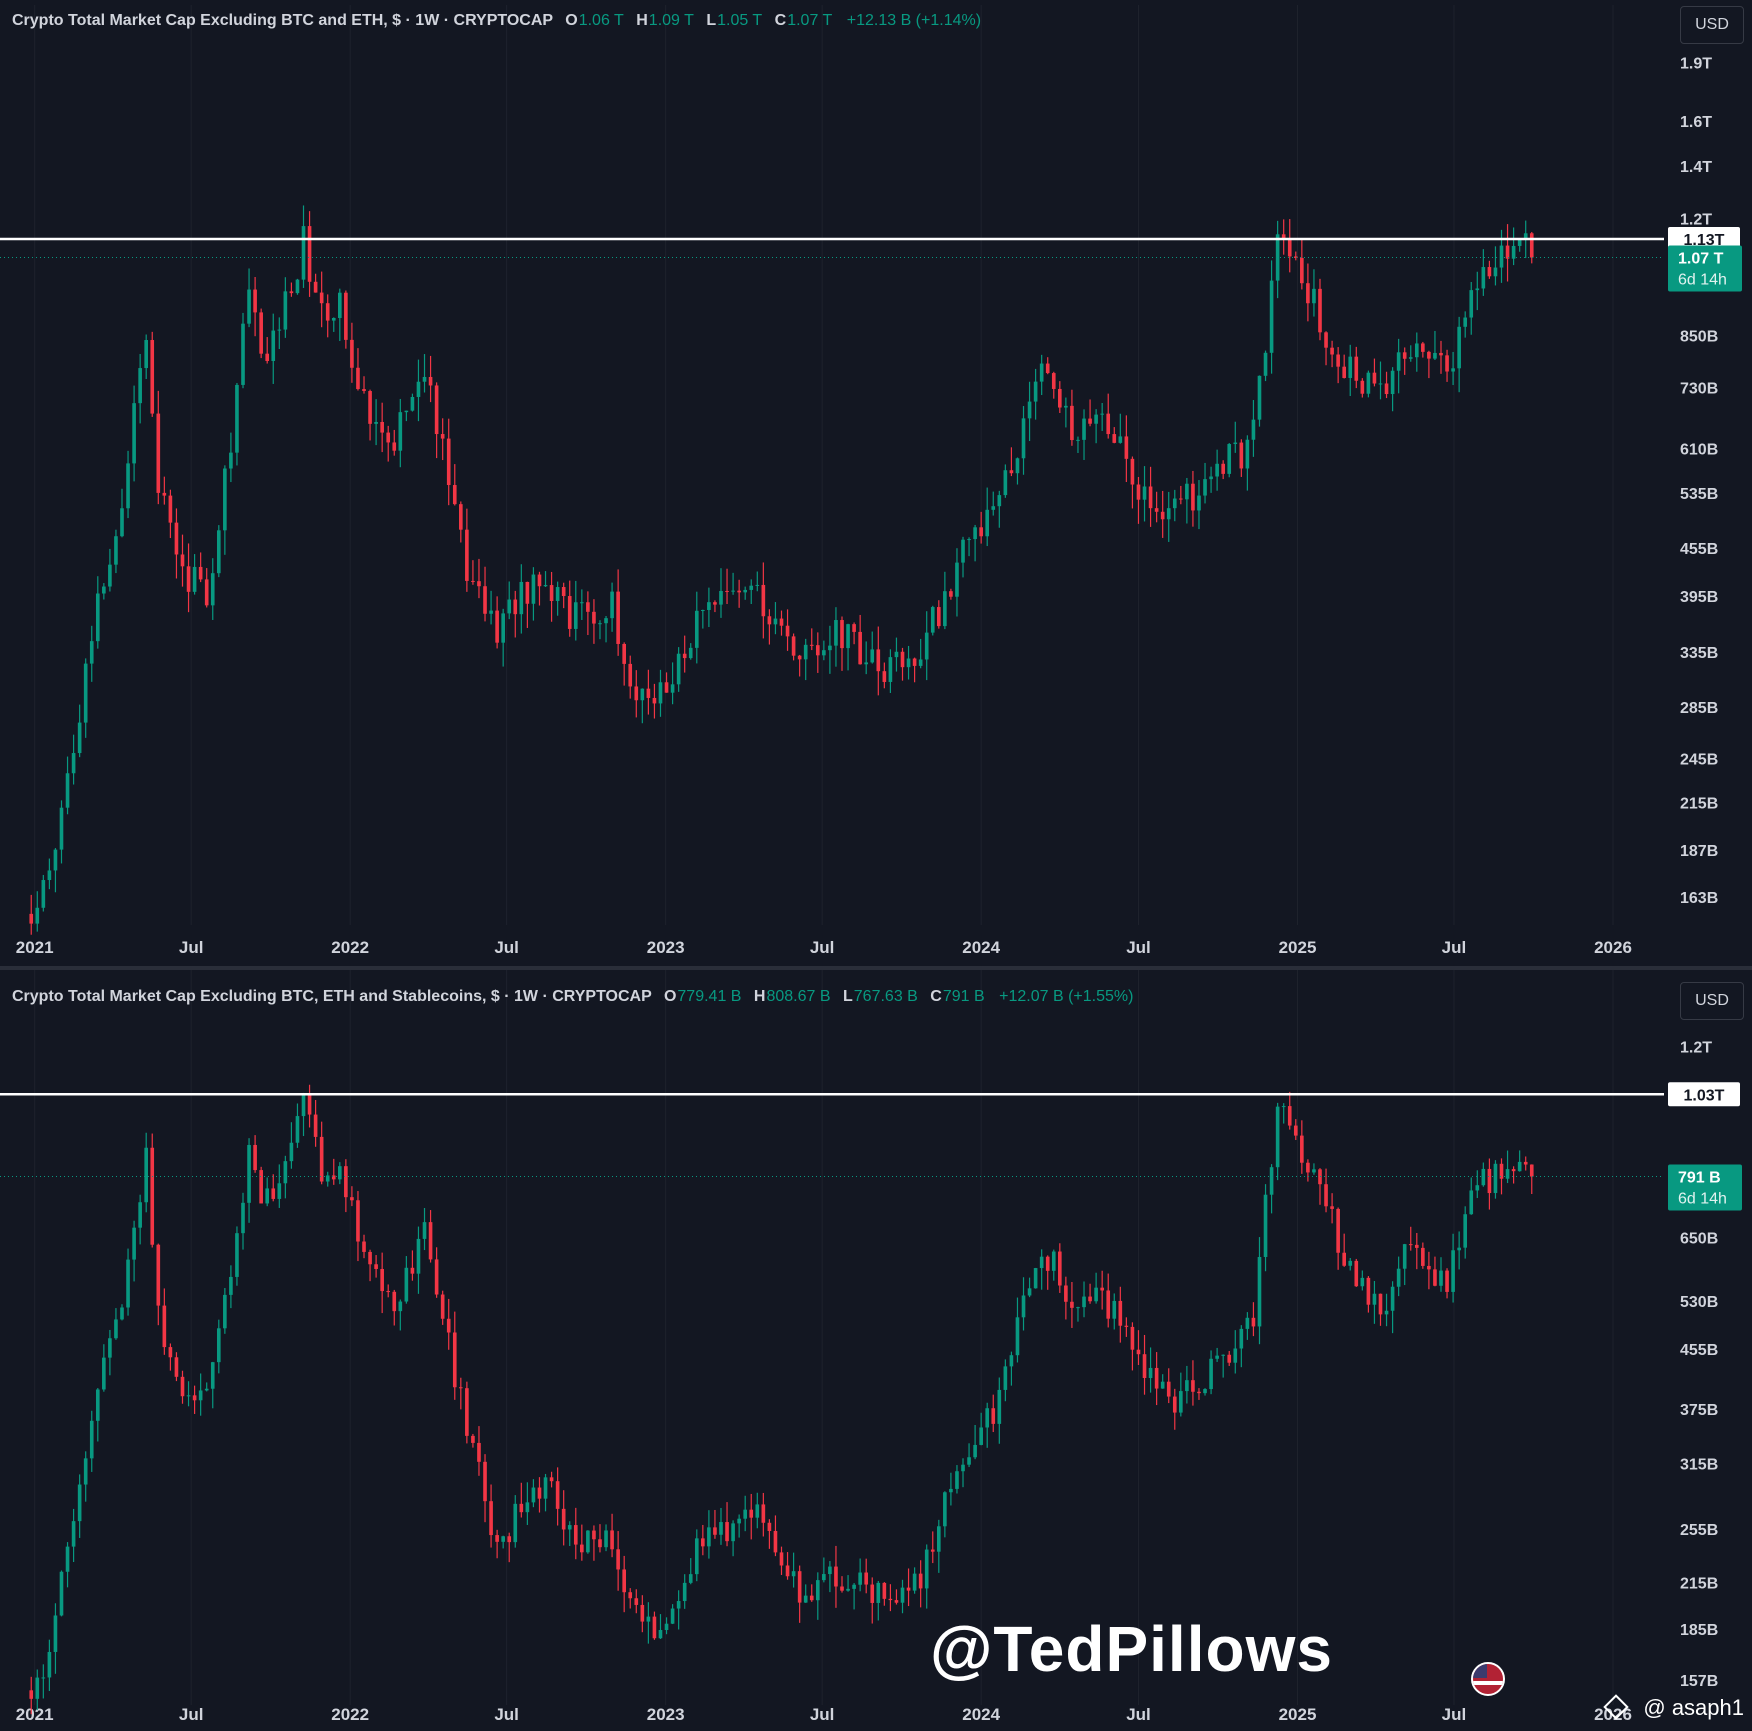 Image resolution: width=1752 pixels, height=1731 pixels. What do you see at coordinates (1705, 1187) in the screenshot?
I see `last-price-badge` at bounding box center [1705, 1187].